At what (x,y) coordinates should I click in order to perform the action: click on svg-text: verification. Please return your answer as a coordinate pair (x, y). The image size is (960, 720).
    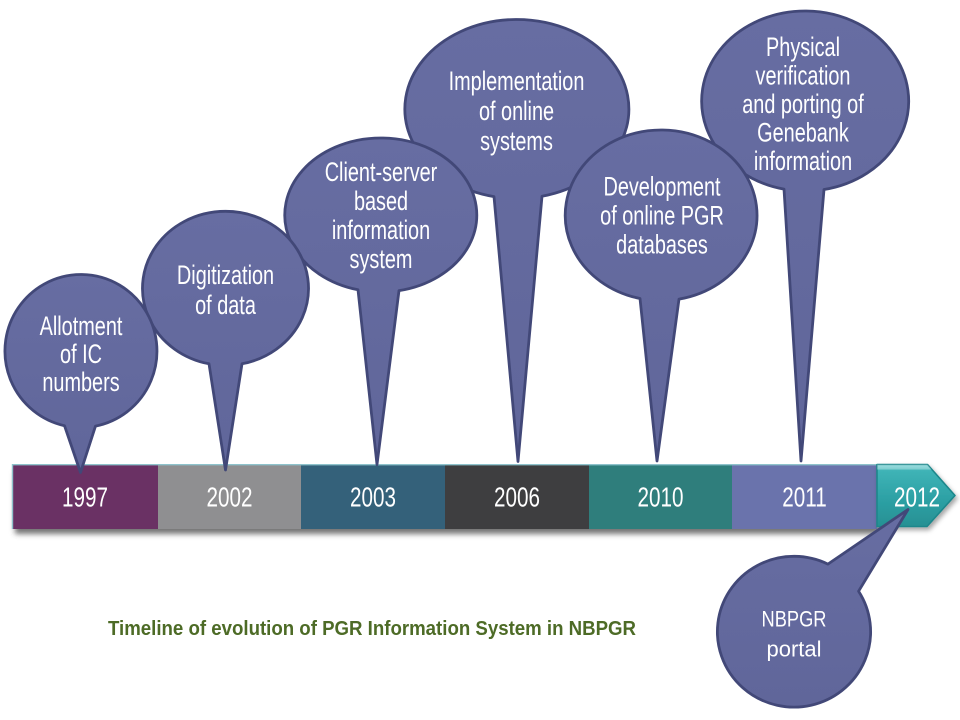
    Looking at the image, I should click on (803, 75).